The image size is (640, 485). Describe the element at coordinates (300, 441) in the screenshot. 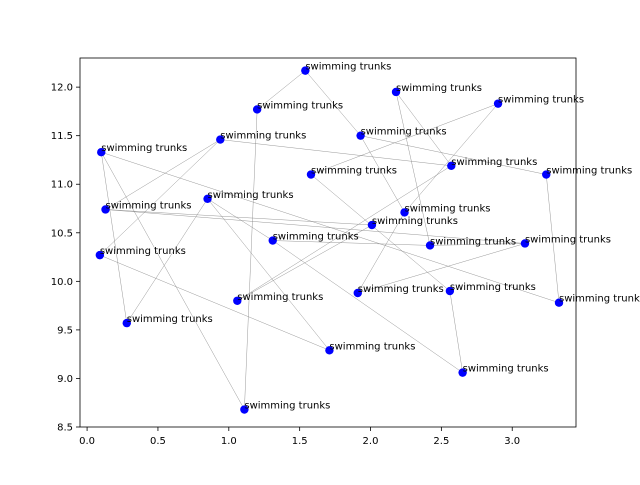

I see `x-tick-label: 1.5` at that location.